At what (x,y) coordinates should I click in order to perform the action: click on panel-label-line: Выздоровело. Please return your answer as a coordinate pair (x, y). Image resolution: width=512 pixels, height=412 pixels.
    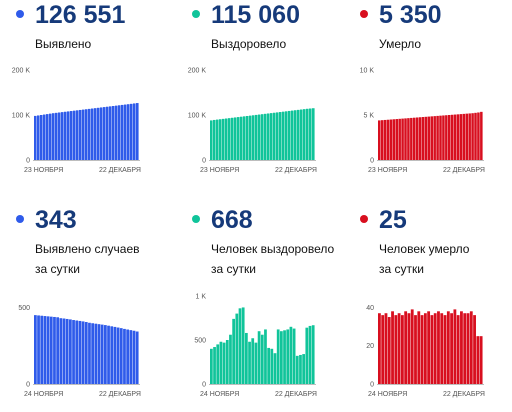
    Looking at the image, I should click on (249, 44).